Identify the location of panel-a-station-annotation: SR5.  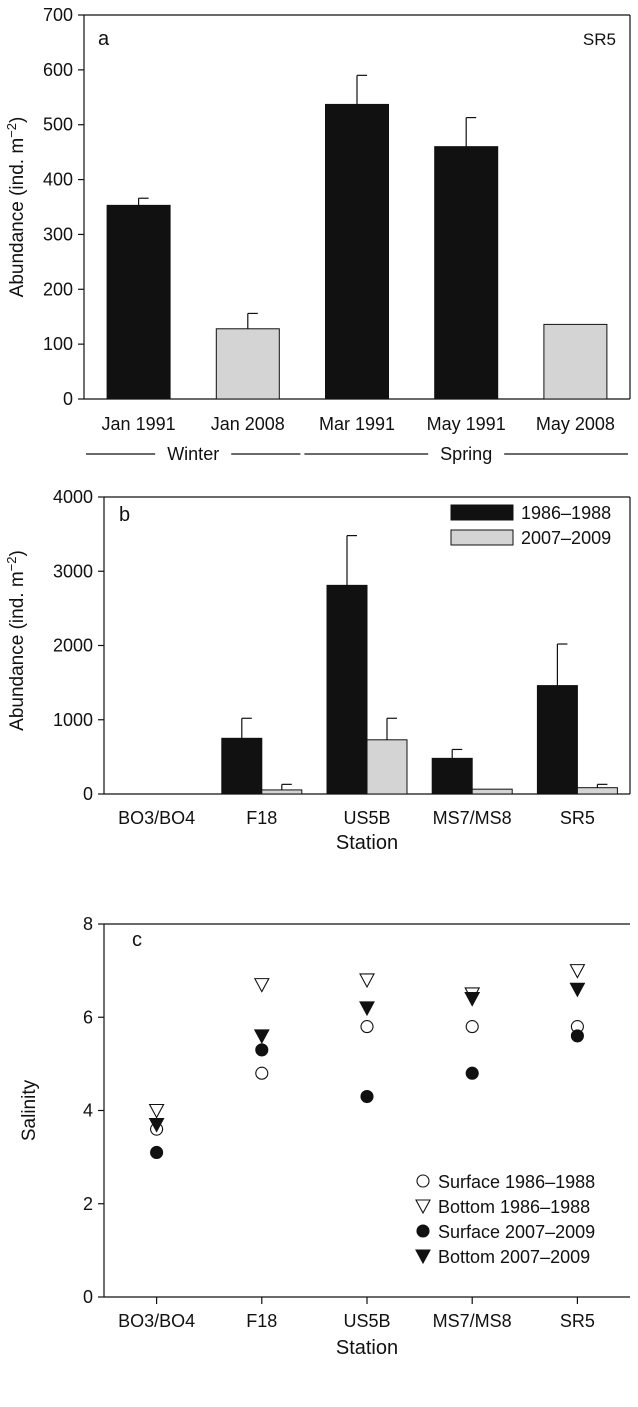
(599, 39).